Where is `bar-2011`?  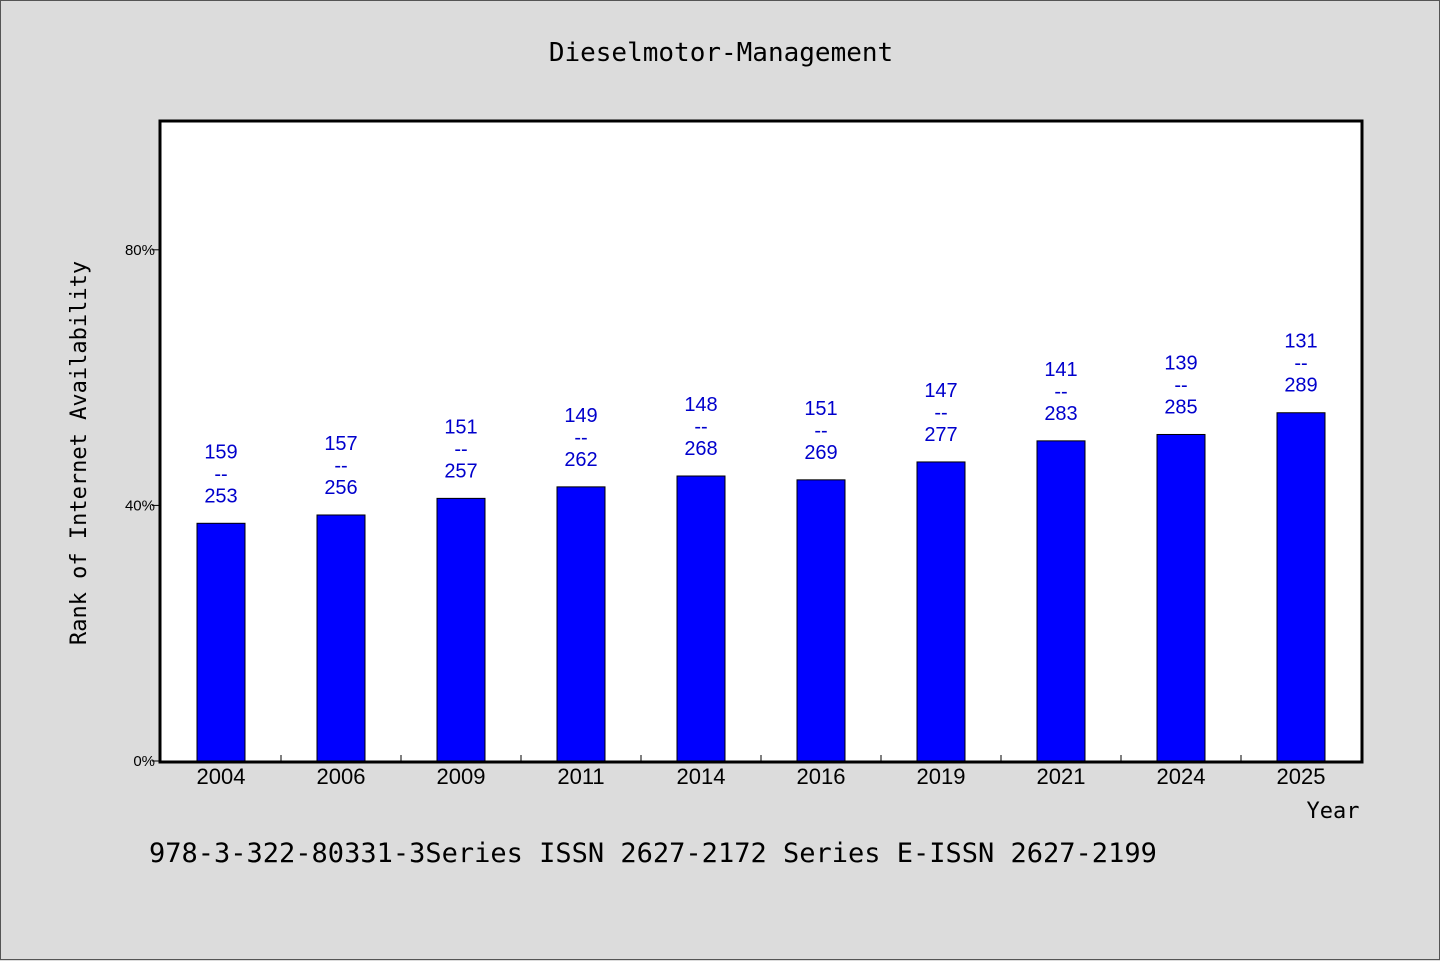
bar-2011 is located at coordinates (581, 624).